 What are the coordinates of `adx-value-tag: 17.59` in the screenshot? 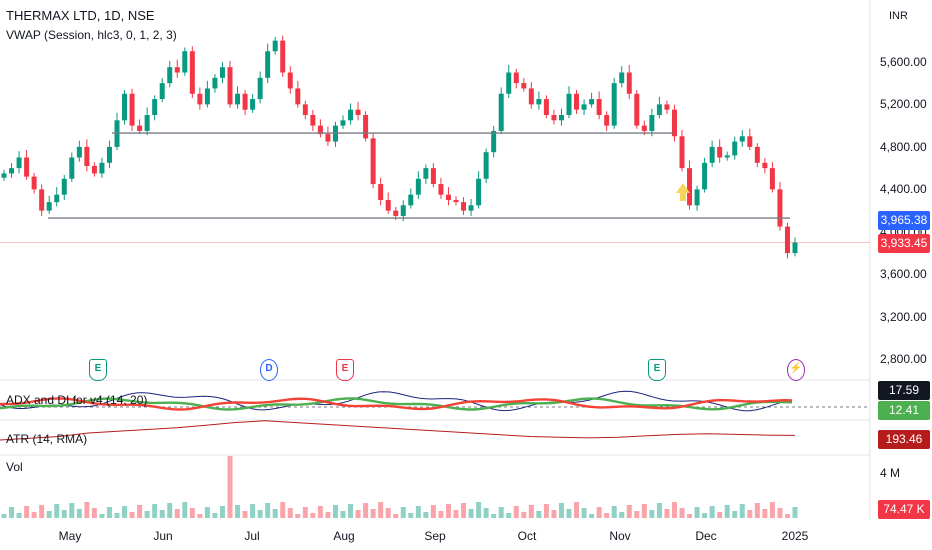 It's located at (904, 390).